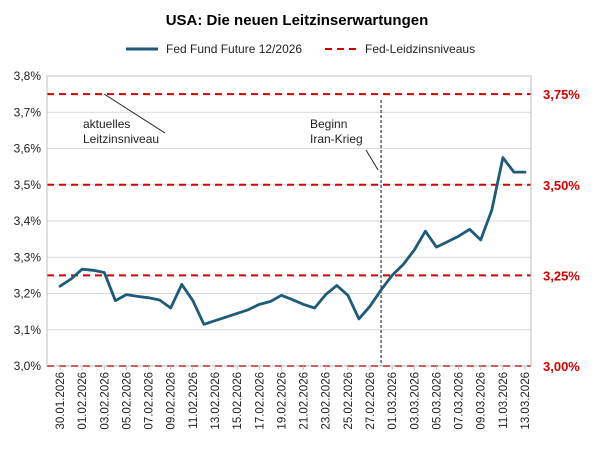 The image size is (595, 455). I want to click on x-tick-label: 17.02.2026, so click(260, 401).